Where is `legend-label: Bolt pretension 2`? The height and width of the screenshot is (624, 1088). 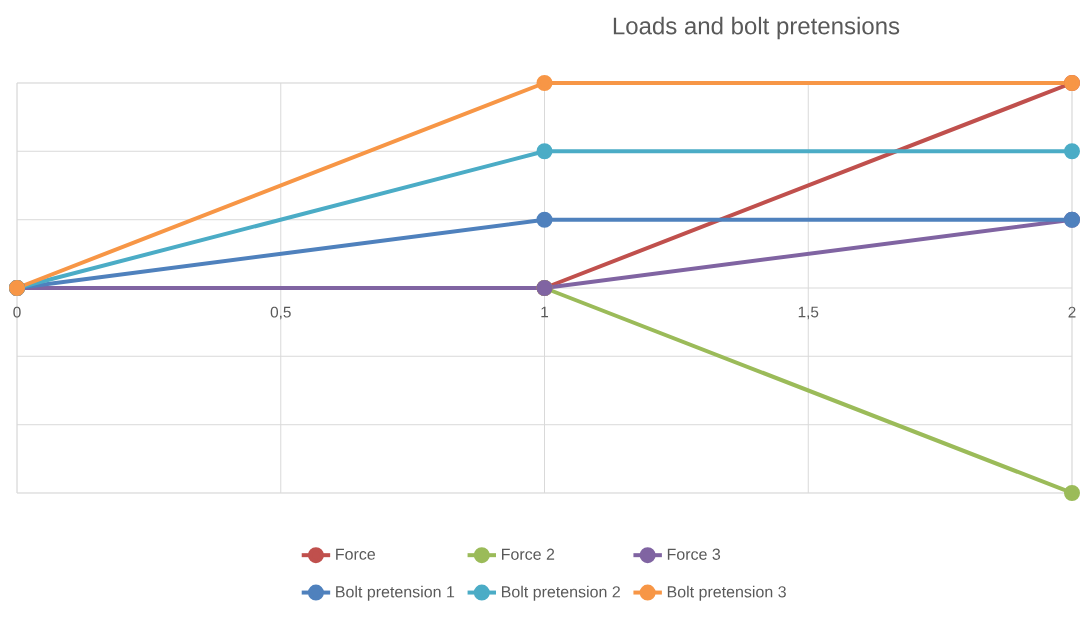
legend-label: Bolt pretension 2 is located at coordinates (561, 593).